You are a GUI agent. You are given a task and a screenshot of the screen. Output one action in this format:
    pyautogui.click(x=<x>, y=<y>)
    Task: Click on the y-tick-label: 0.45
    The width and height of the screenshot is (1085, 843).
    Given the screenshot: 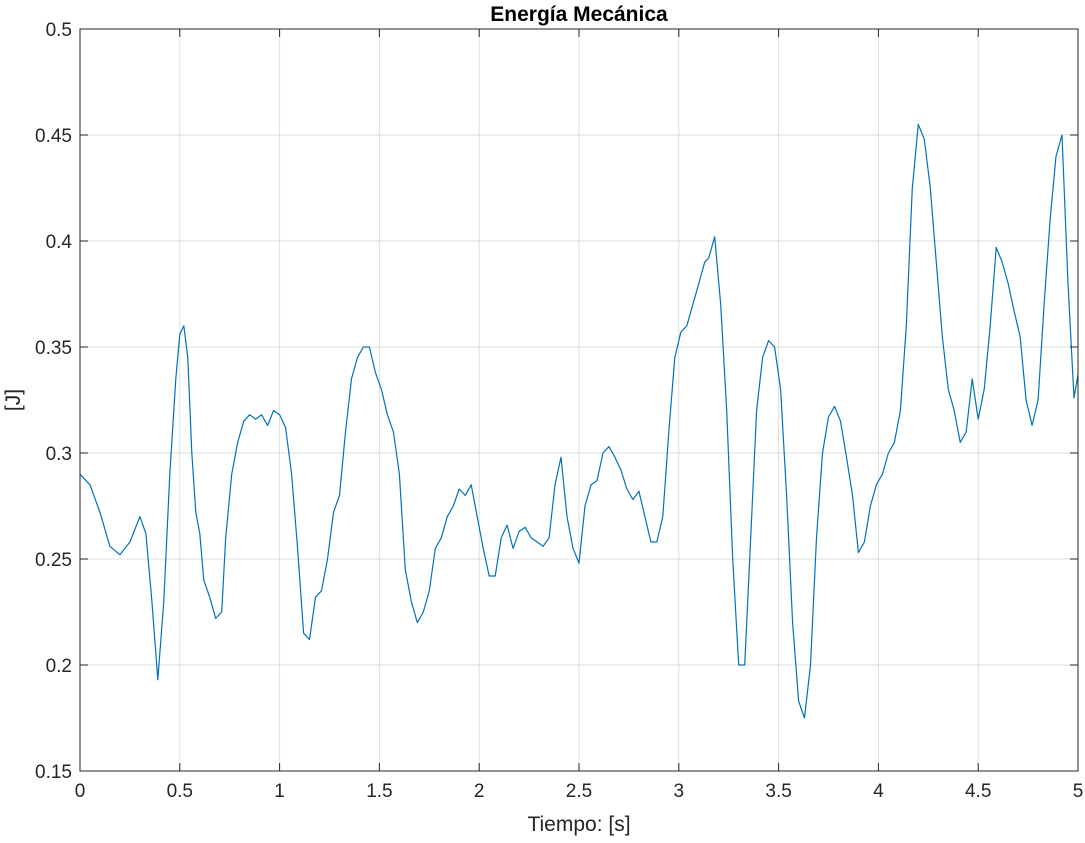 What is the action you would take?
    pyautogui.click(x=53, y=136)
    